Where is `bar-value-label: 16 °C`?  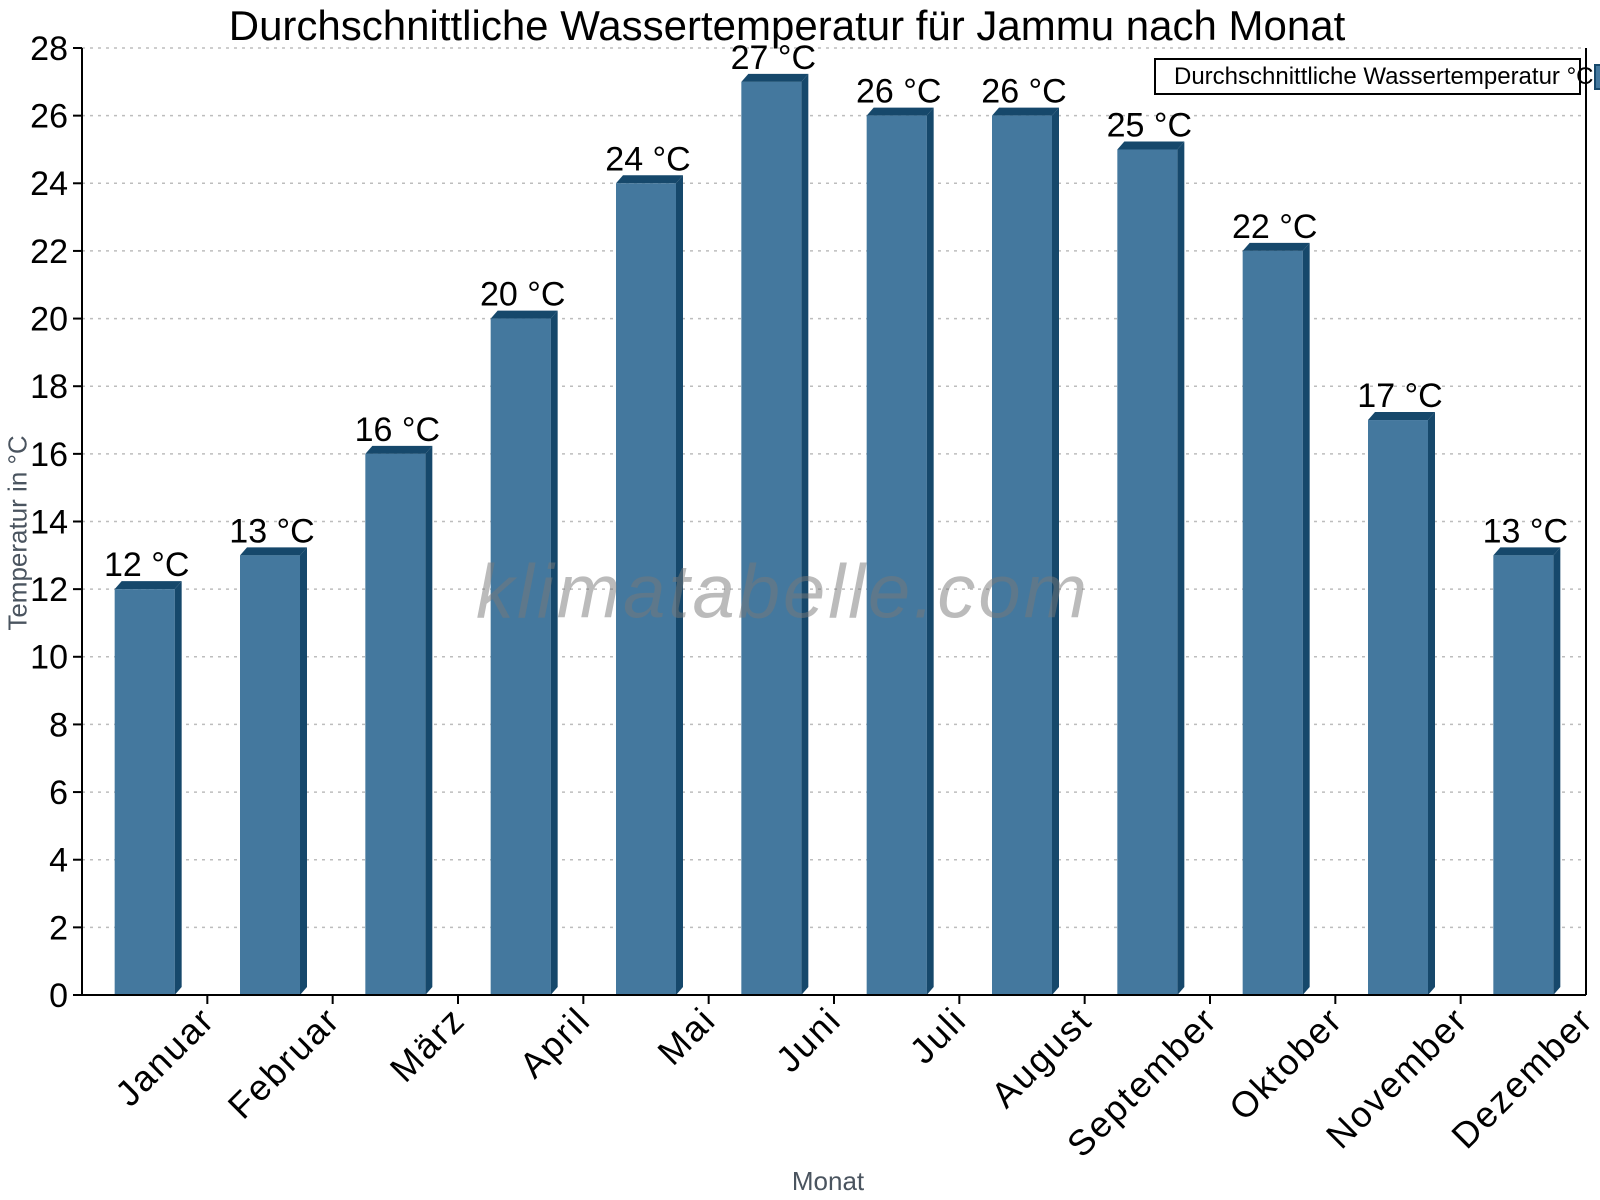 bar-value-label: 16 °C is located at coordinates (397, 430).